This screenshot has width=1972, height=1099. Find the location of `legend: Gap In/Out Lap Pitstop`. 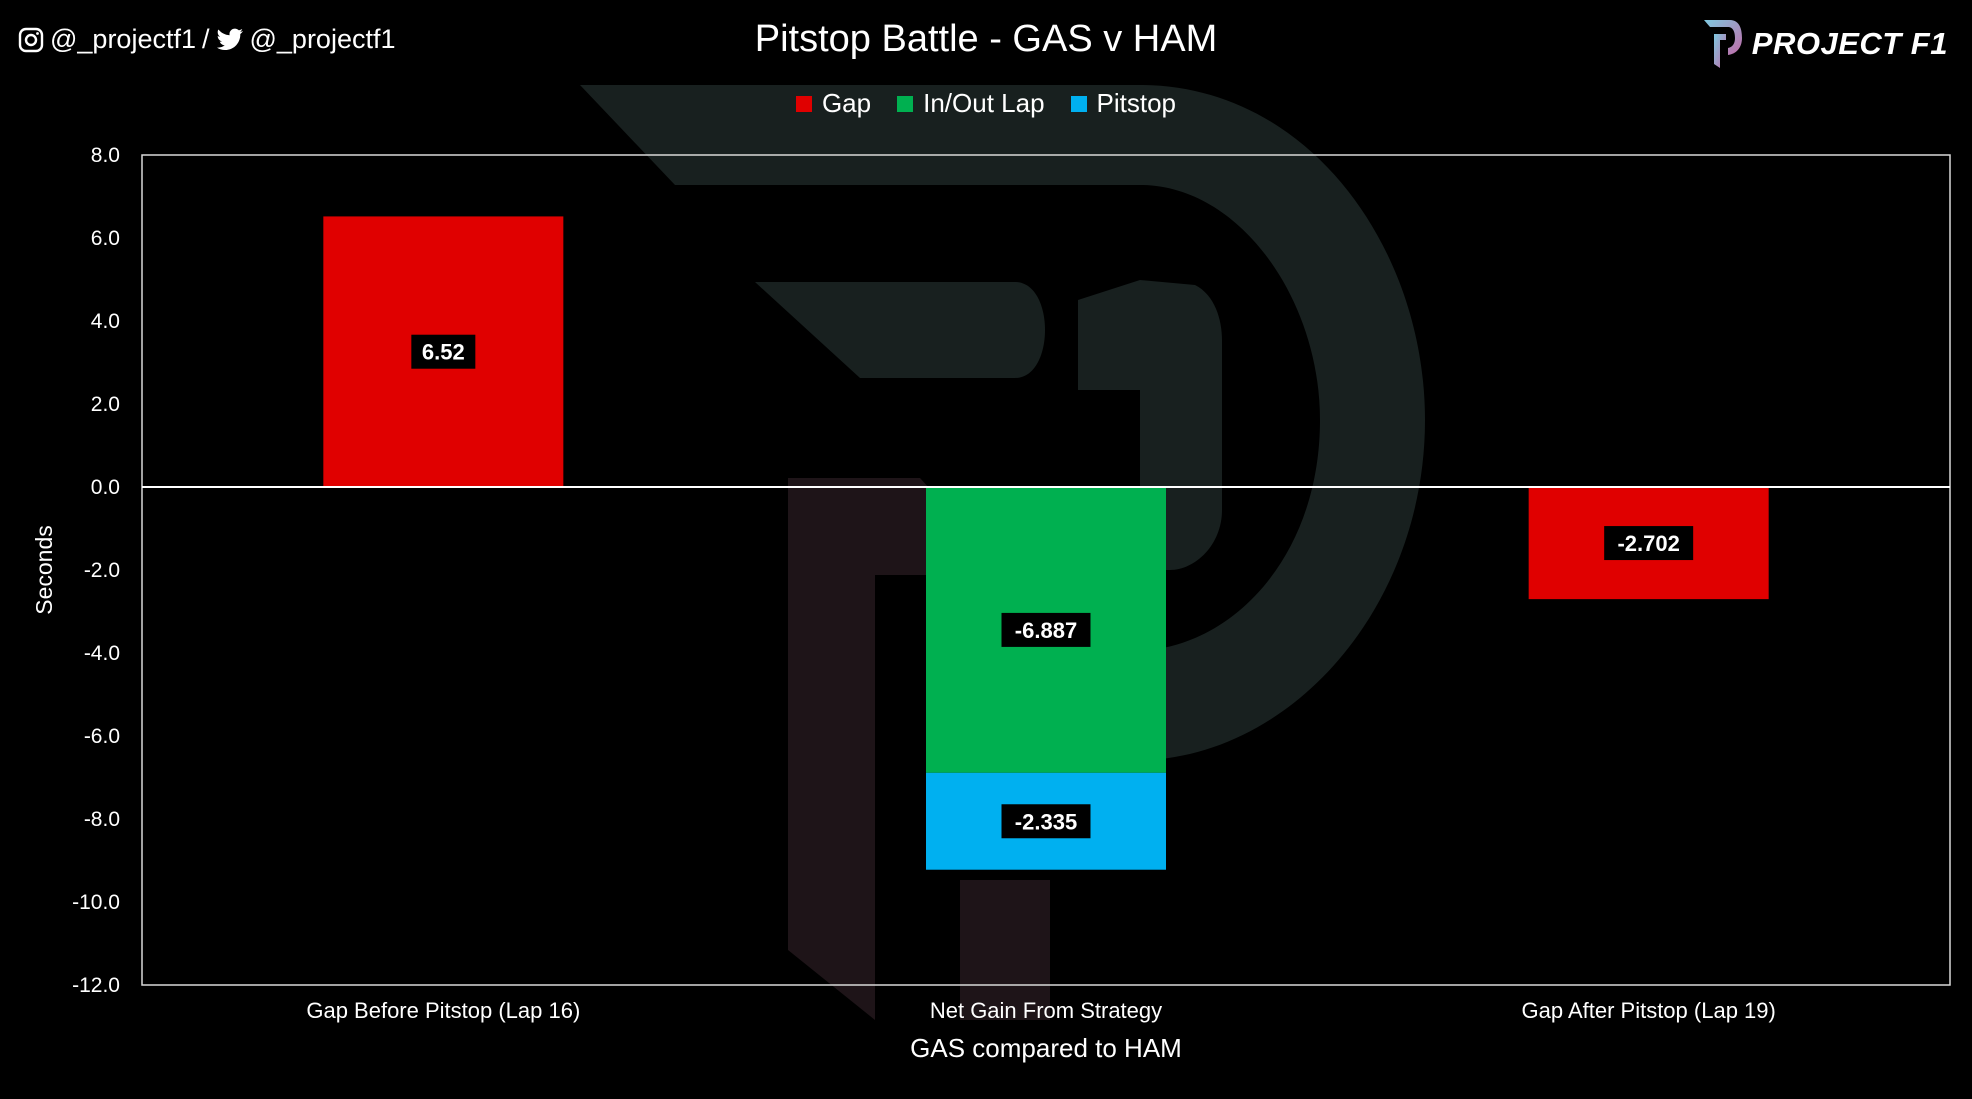

legend: Gap In/Out Lap Pitstop is located at coordinates (986, 103).